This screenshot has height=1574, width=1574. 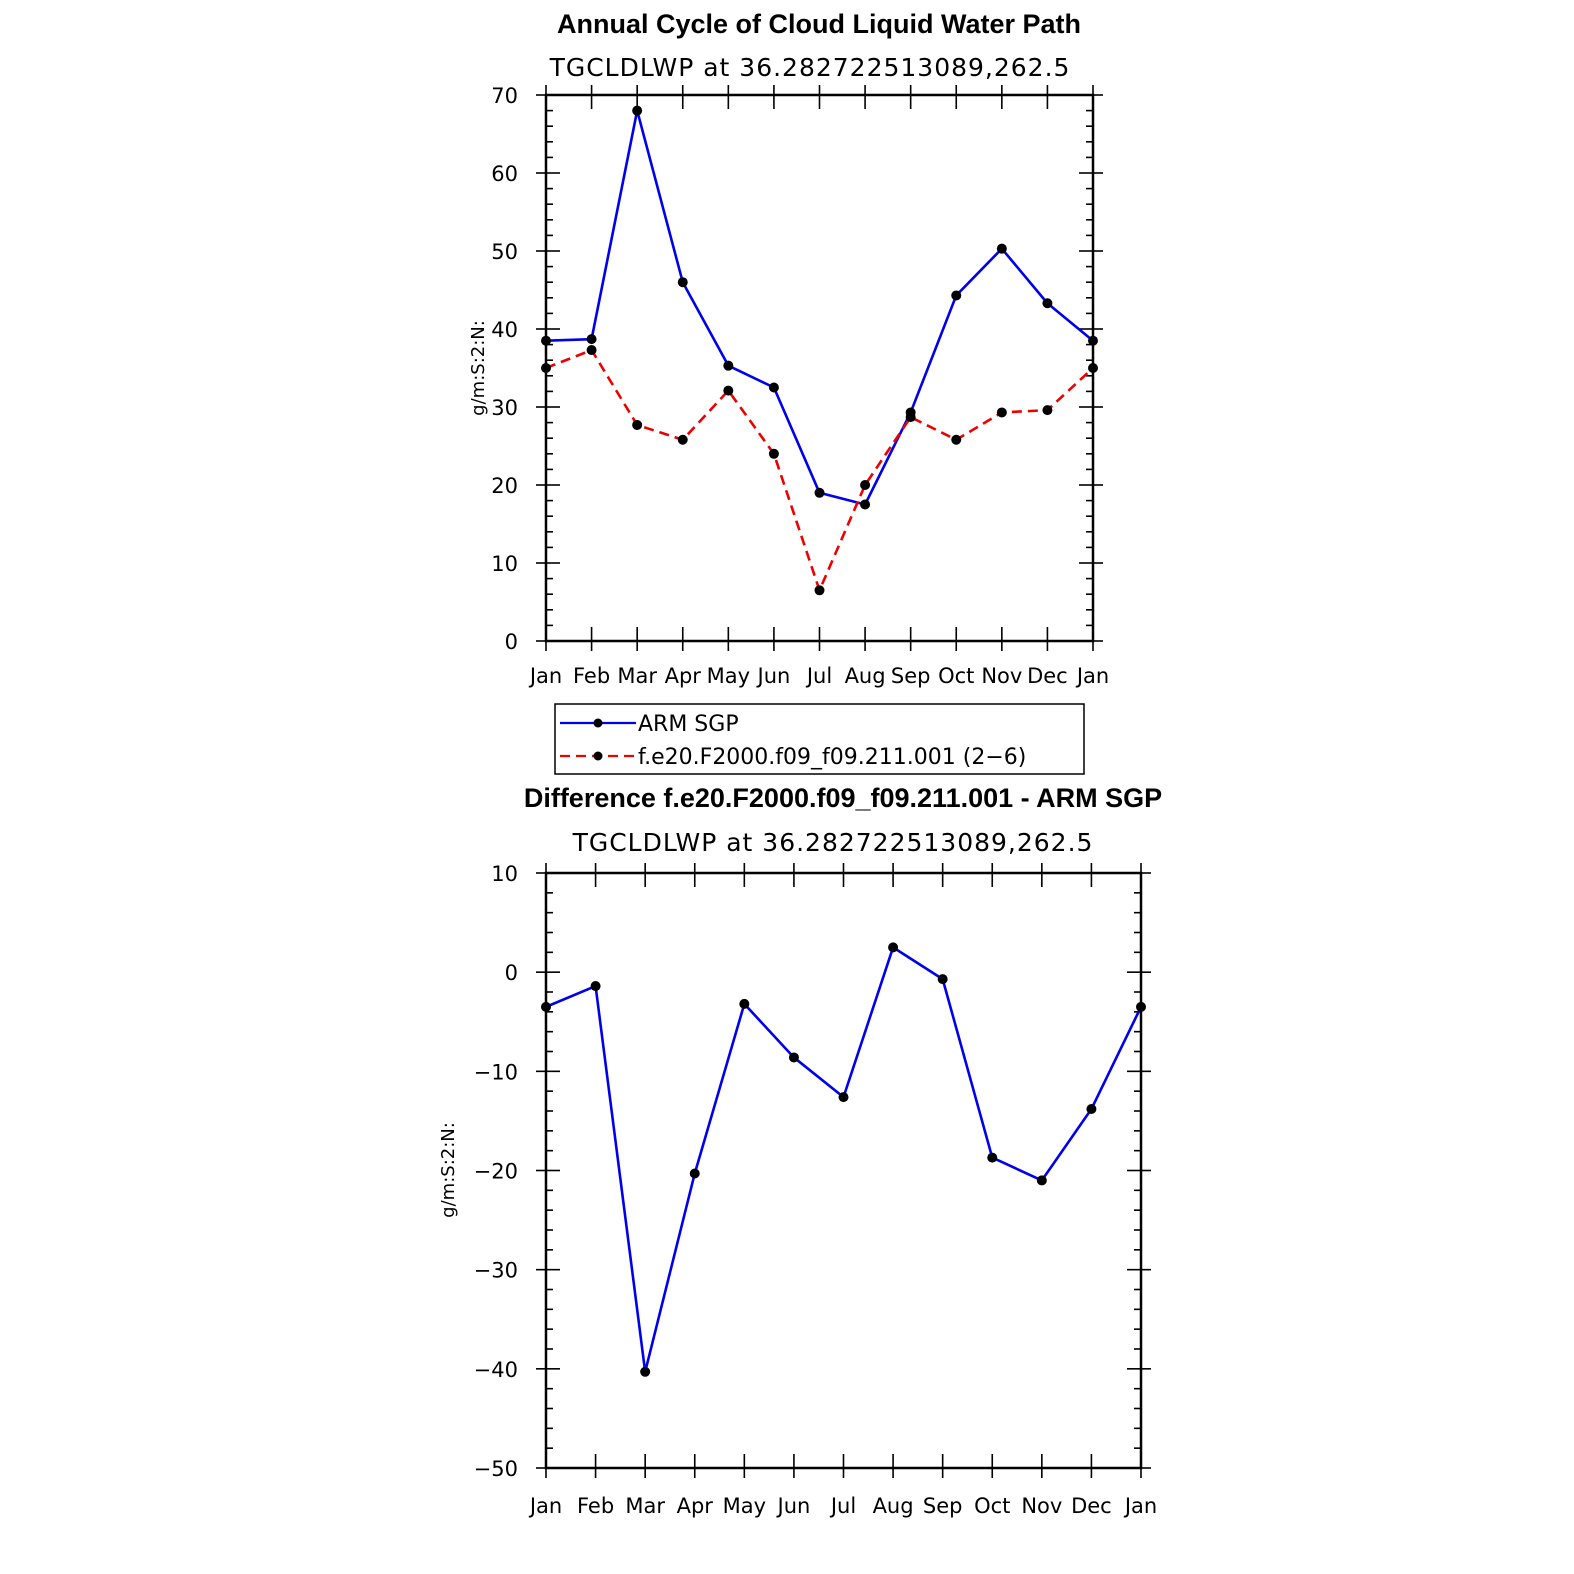 What do you see at coordinates (496, 1172) in the screenshot?
I see `y-tick-label: −20` at bounding box center [496, 1172].